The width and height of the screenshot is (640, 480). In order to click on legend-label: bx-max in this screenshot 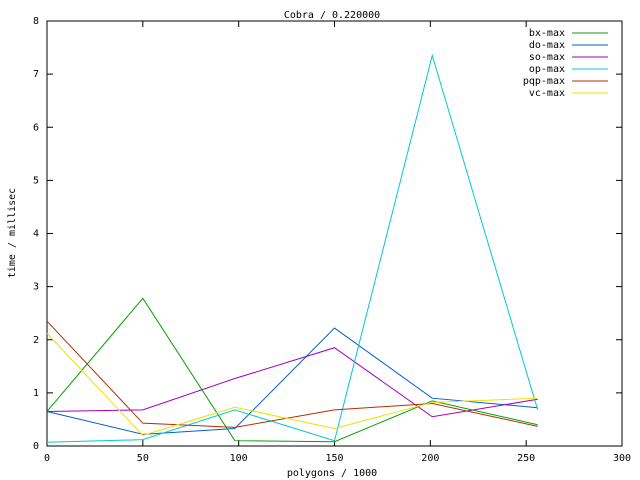, I will do `click(547, 33)`.